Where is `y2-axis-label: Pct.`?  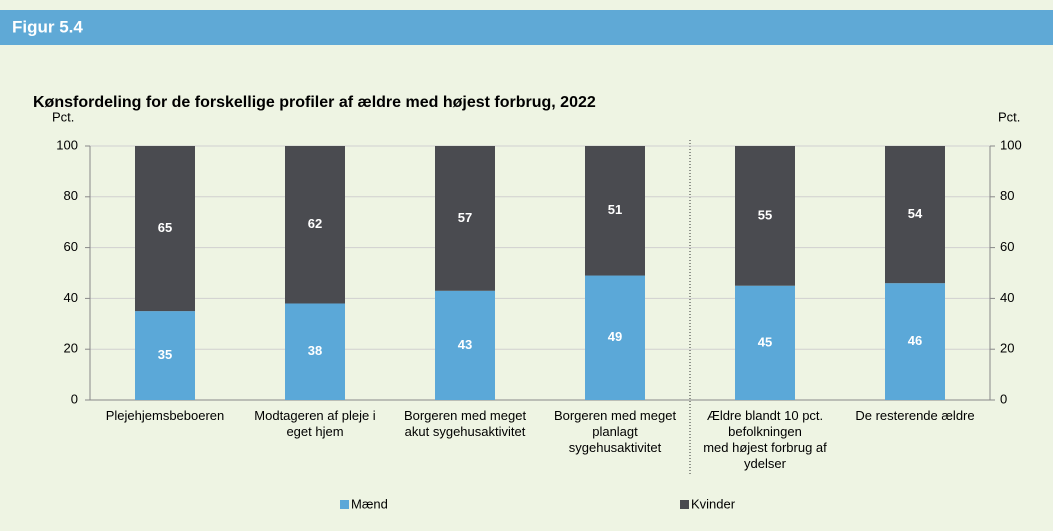 y2-axis-label: Pct. is located at coordinates (1009, 116).